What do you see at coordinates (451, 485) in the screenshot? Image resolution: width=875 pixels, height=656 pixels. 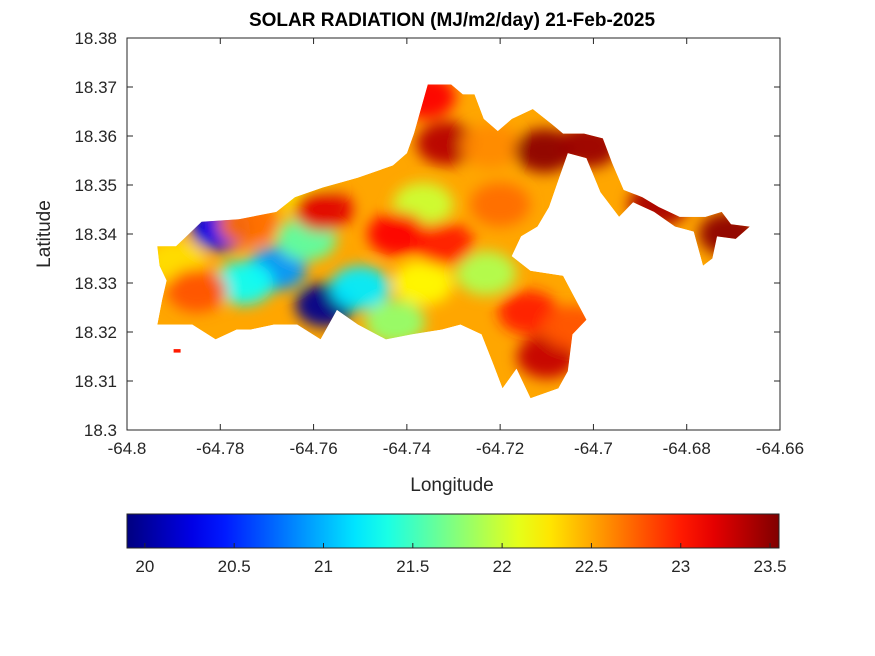 I see `x-axis-label: Longitude` at bounding box center [451, 485].